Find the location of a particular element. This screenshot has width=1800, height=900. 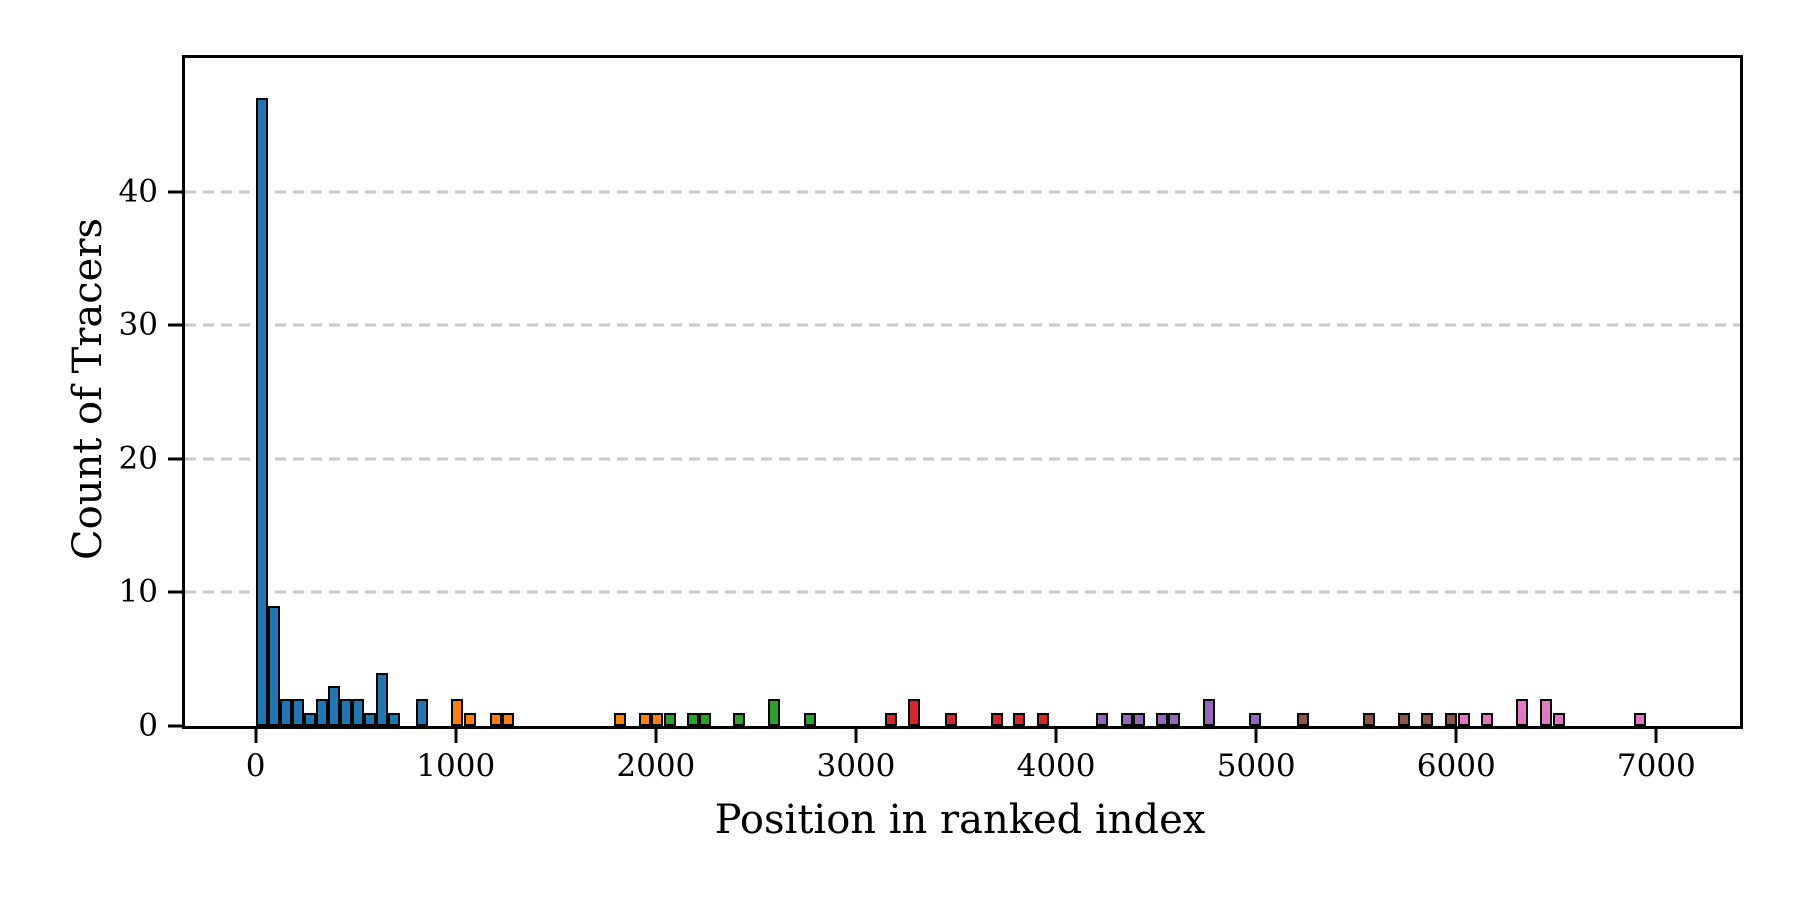

x-axis-label: Position in ranked index is located at coordinates (960, 820).